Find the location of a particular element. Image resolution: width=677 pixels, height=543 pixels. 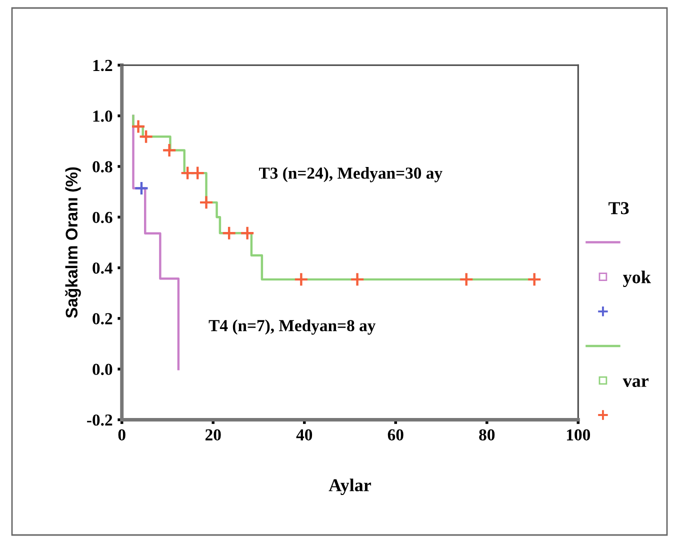

y-tick-label: 0.6 is located at coordinates (102, 218).